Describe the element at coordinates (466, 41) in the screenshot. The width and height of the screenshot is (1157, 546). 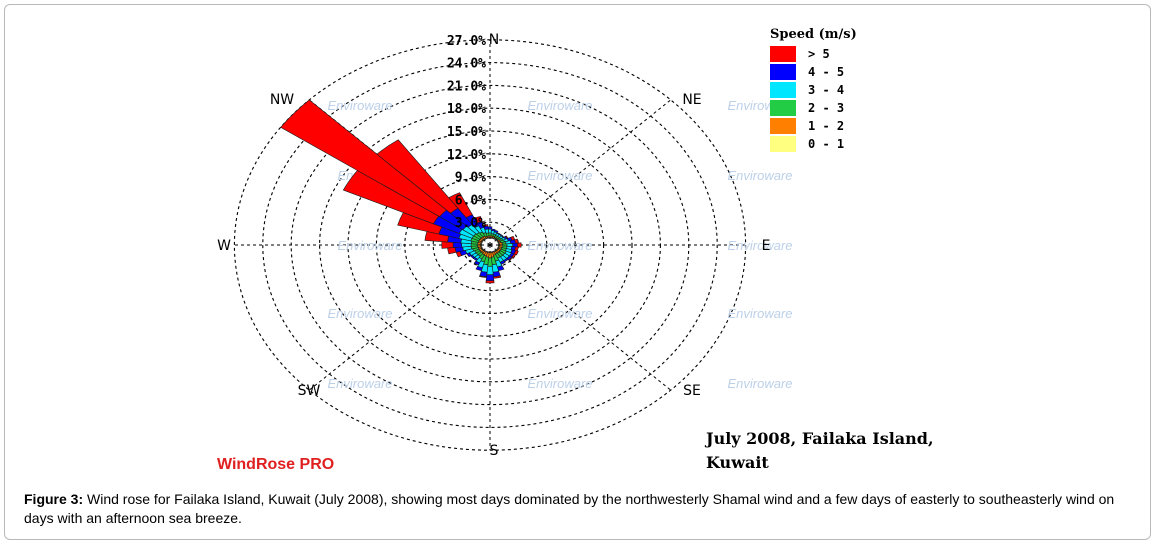
I see `ring-label: 27.0%` at that location.